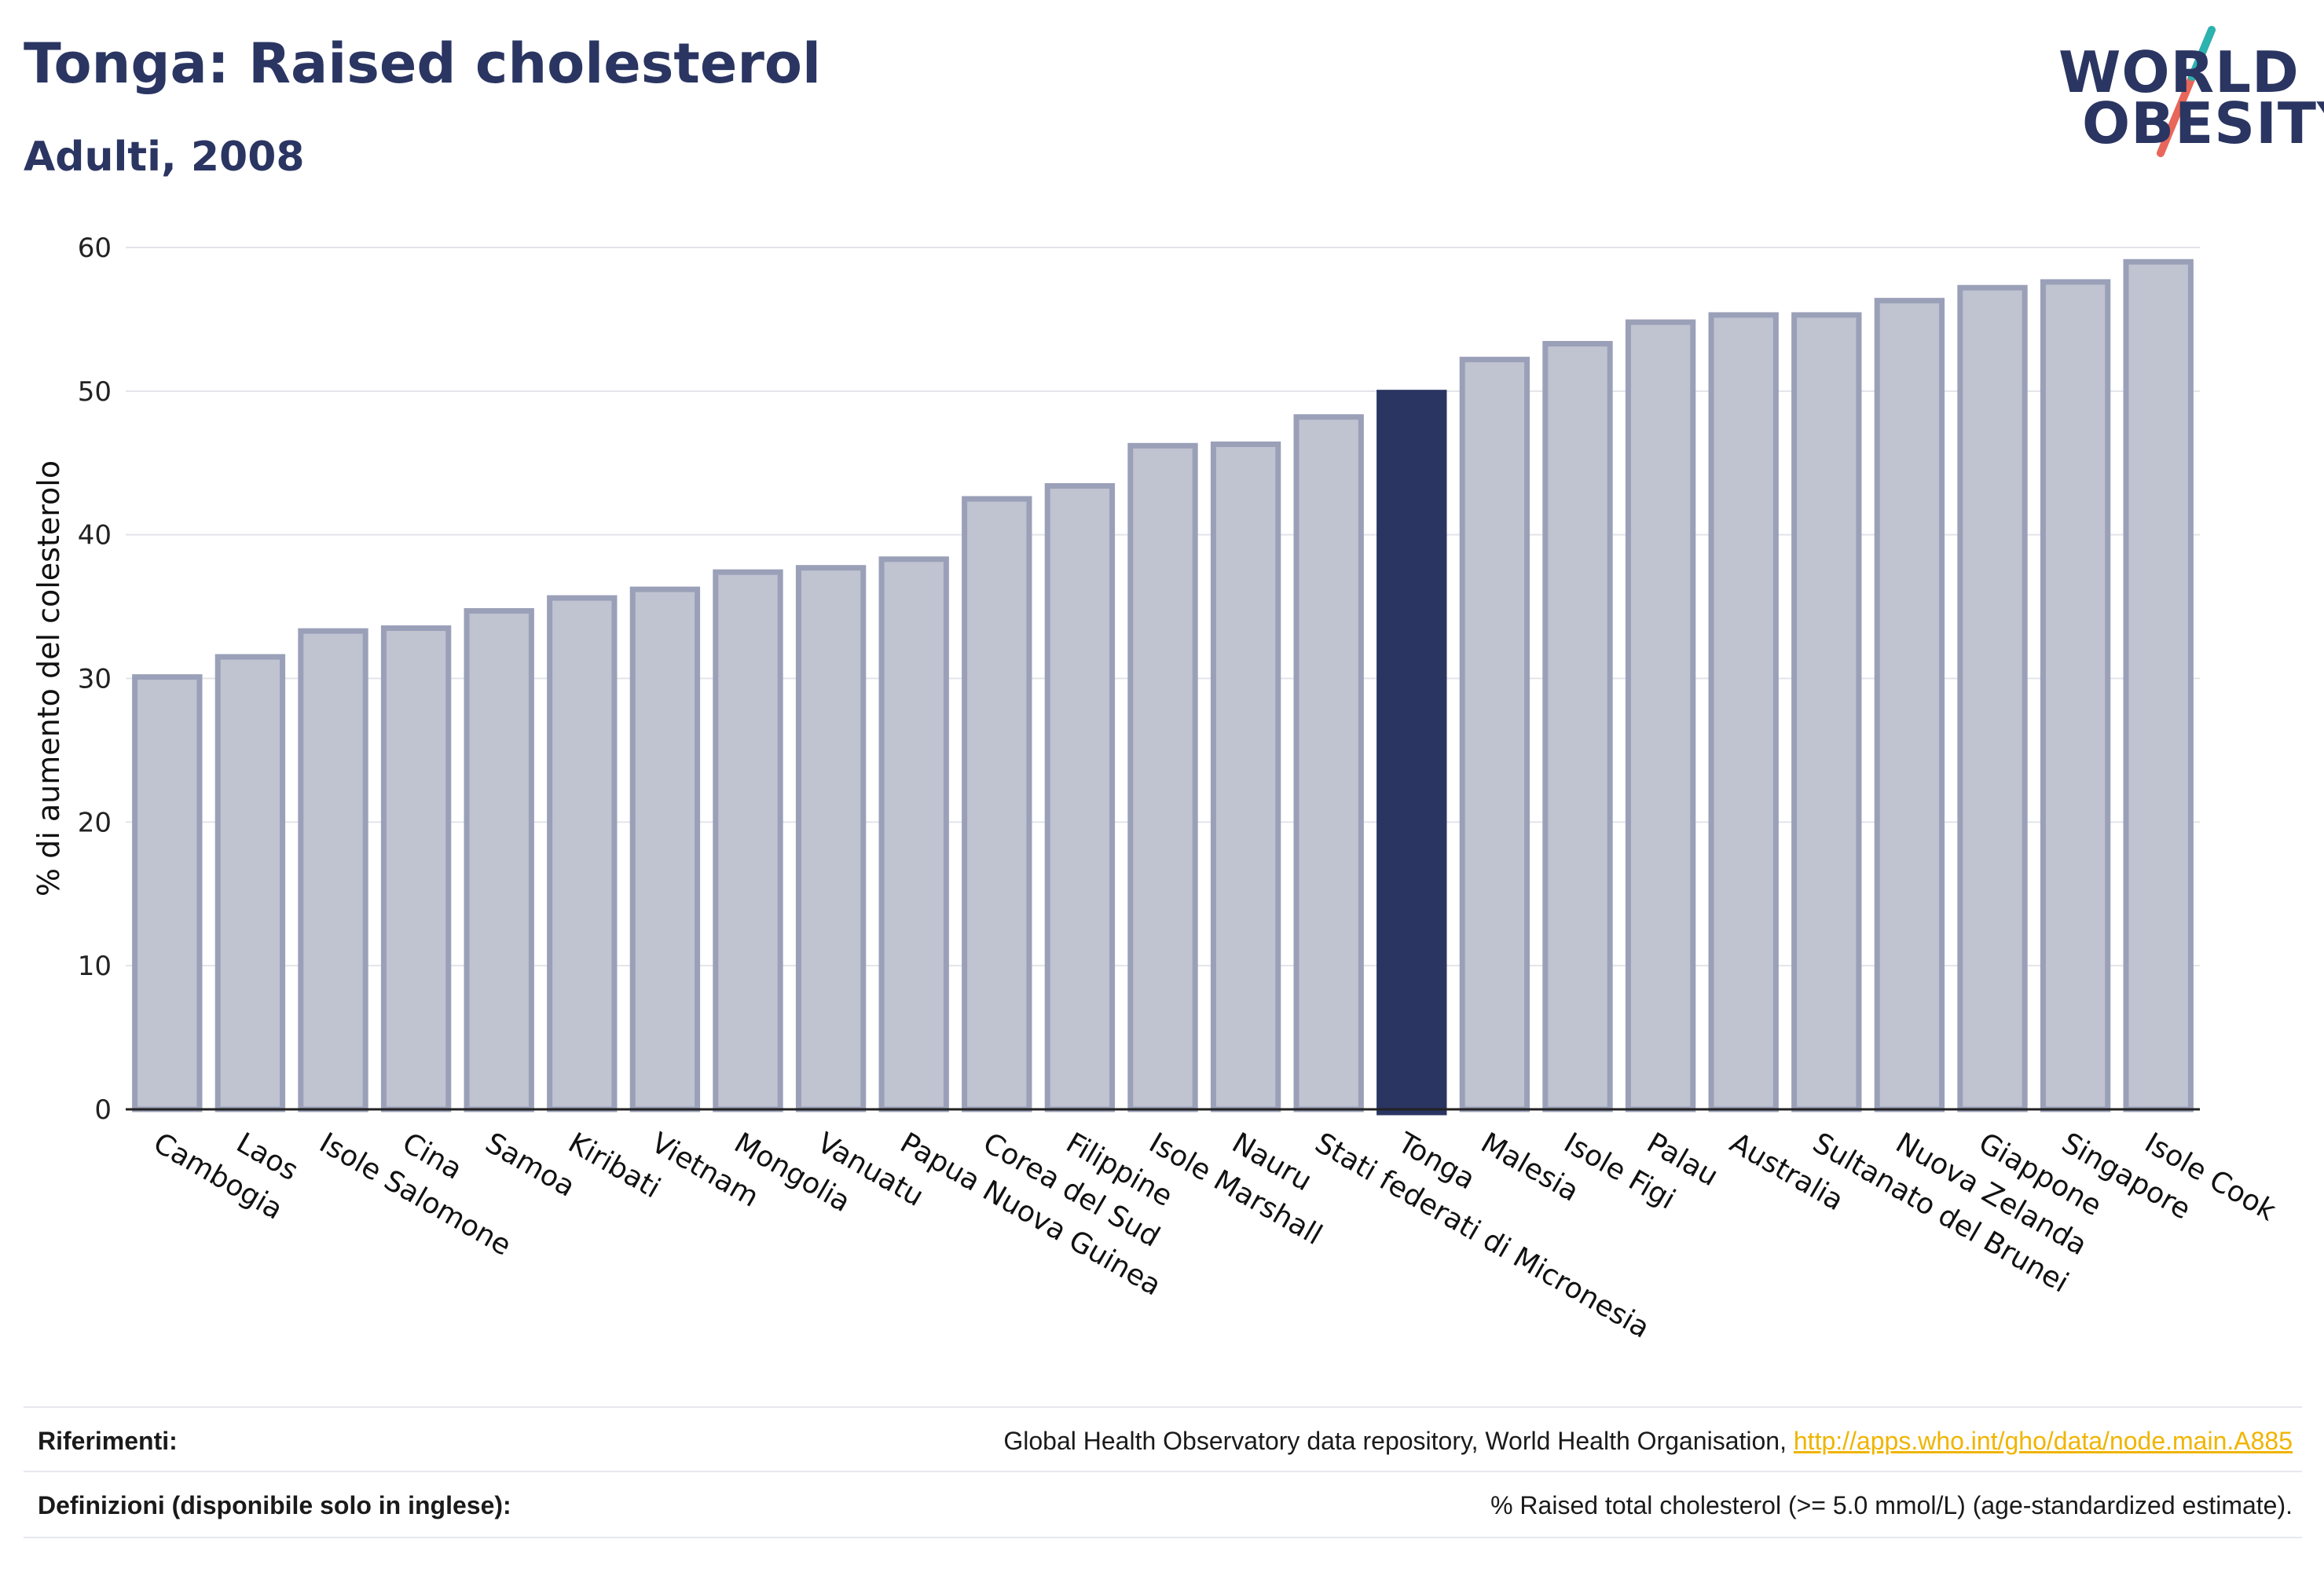 The height and width of the screenshot is (1576, 2324). I want to click on bar-isole-marshall, so click(1162, 777).